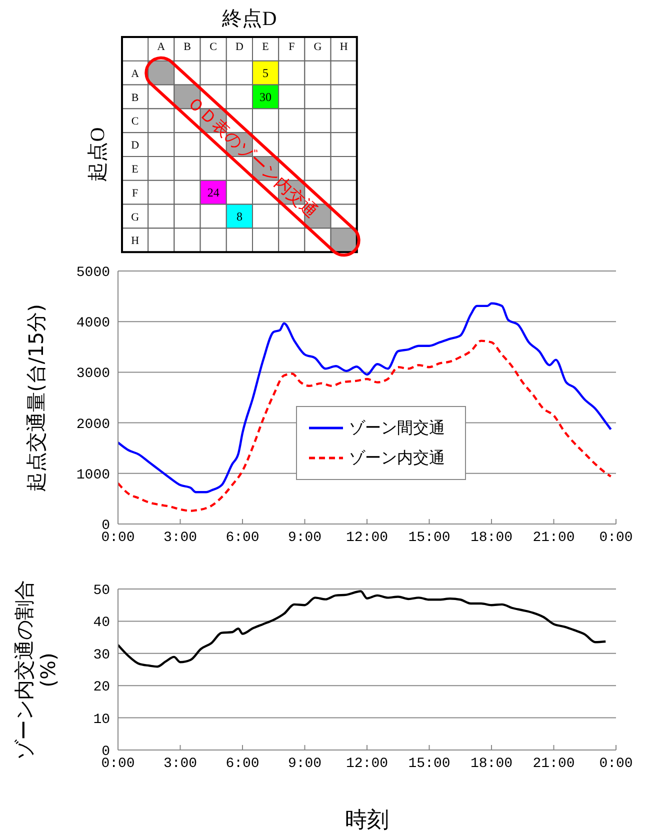  What do you see at coordinates (93, 374) in the screenshot?
I see `y-tick-label: 3000` at bounding box center [93, 374].